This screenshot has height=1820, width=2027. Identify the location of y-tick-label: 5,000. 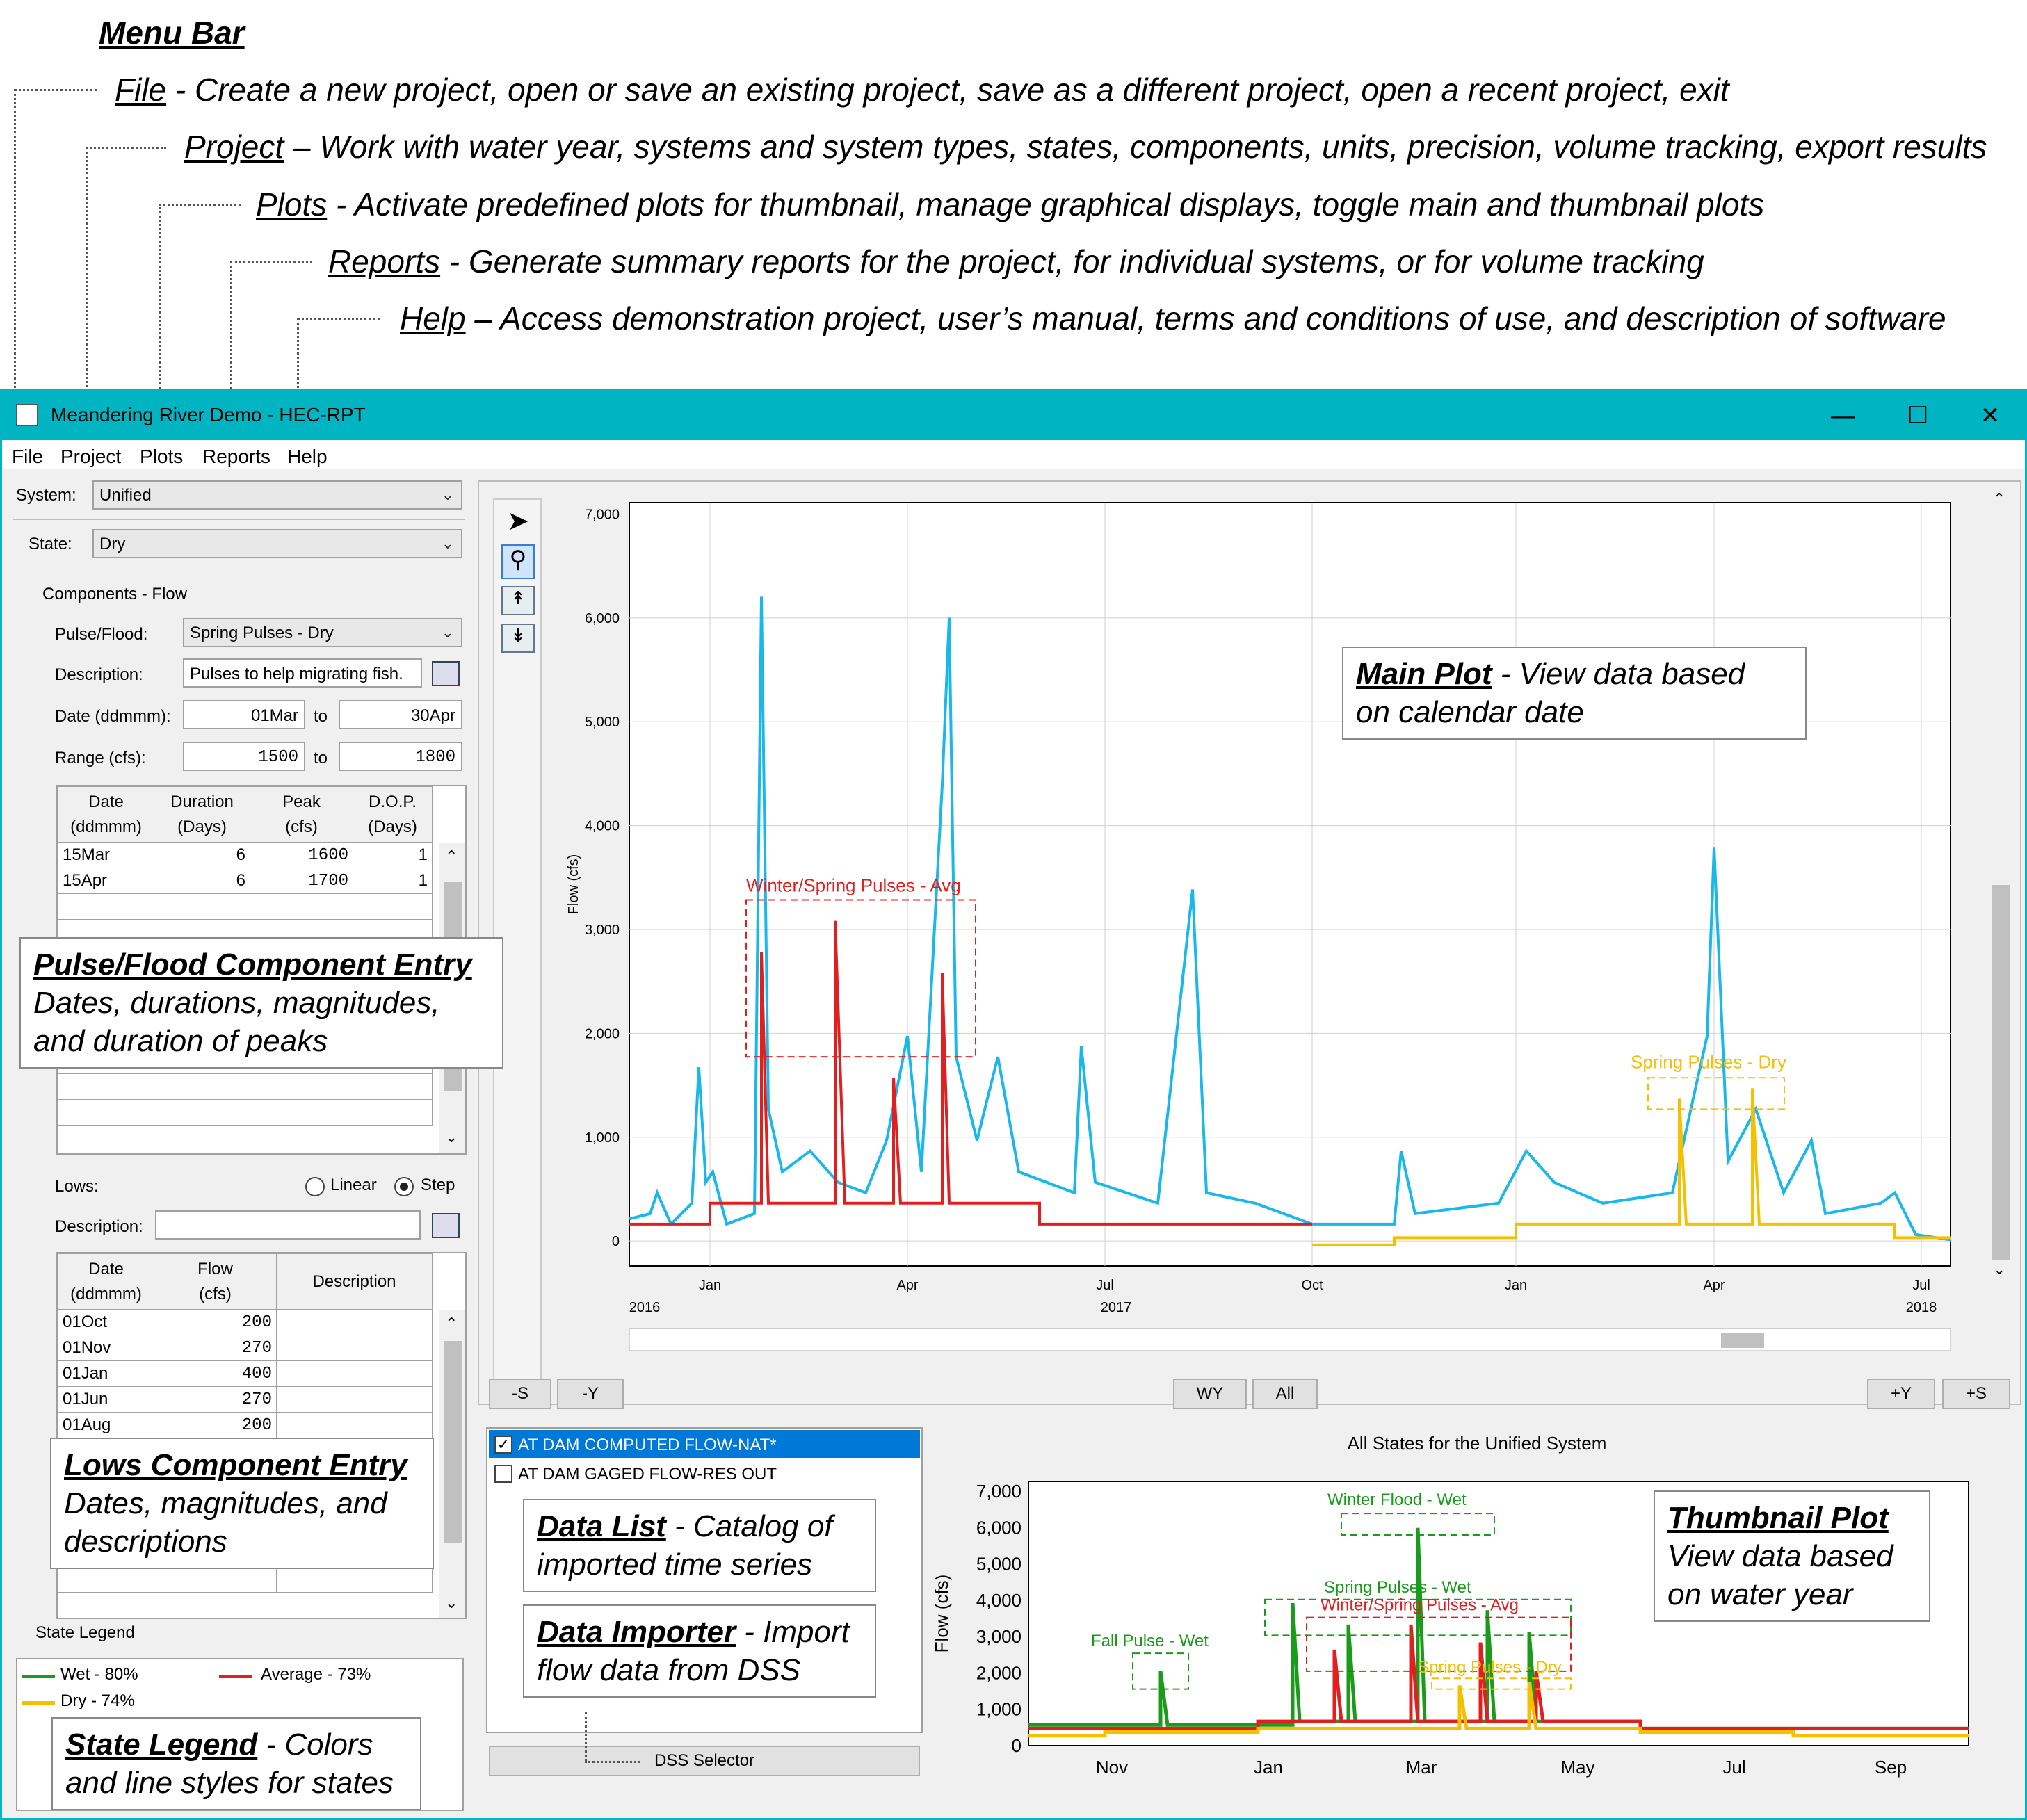
(602, 722).